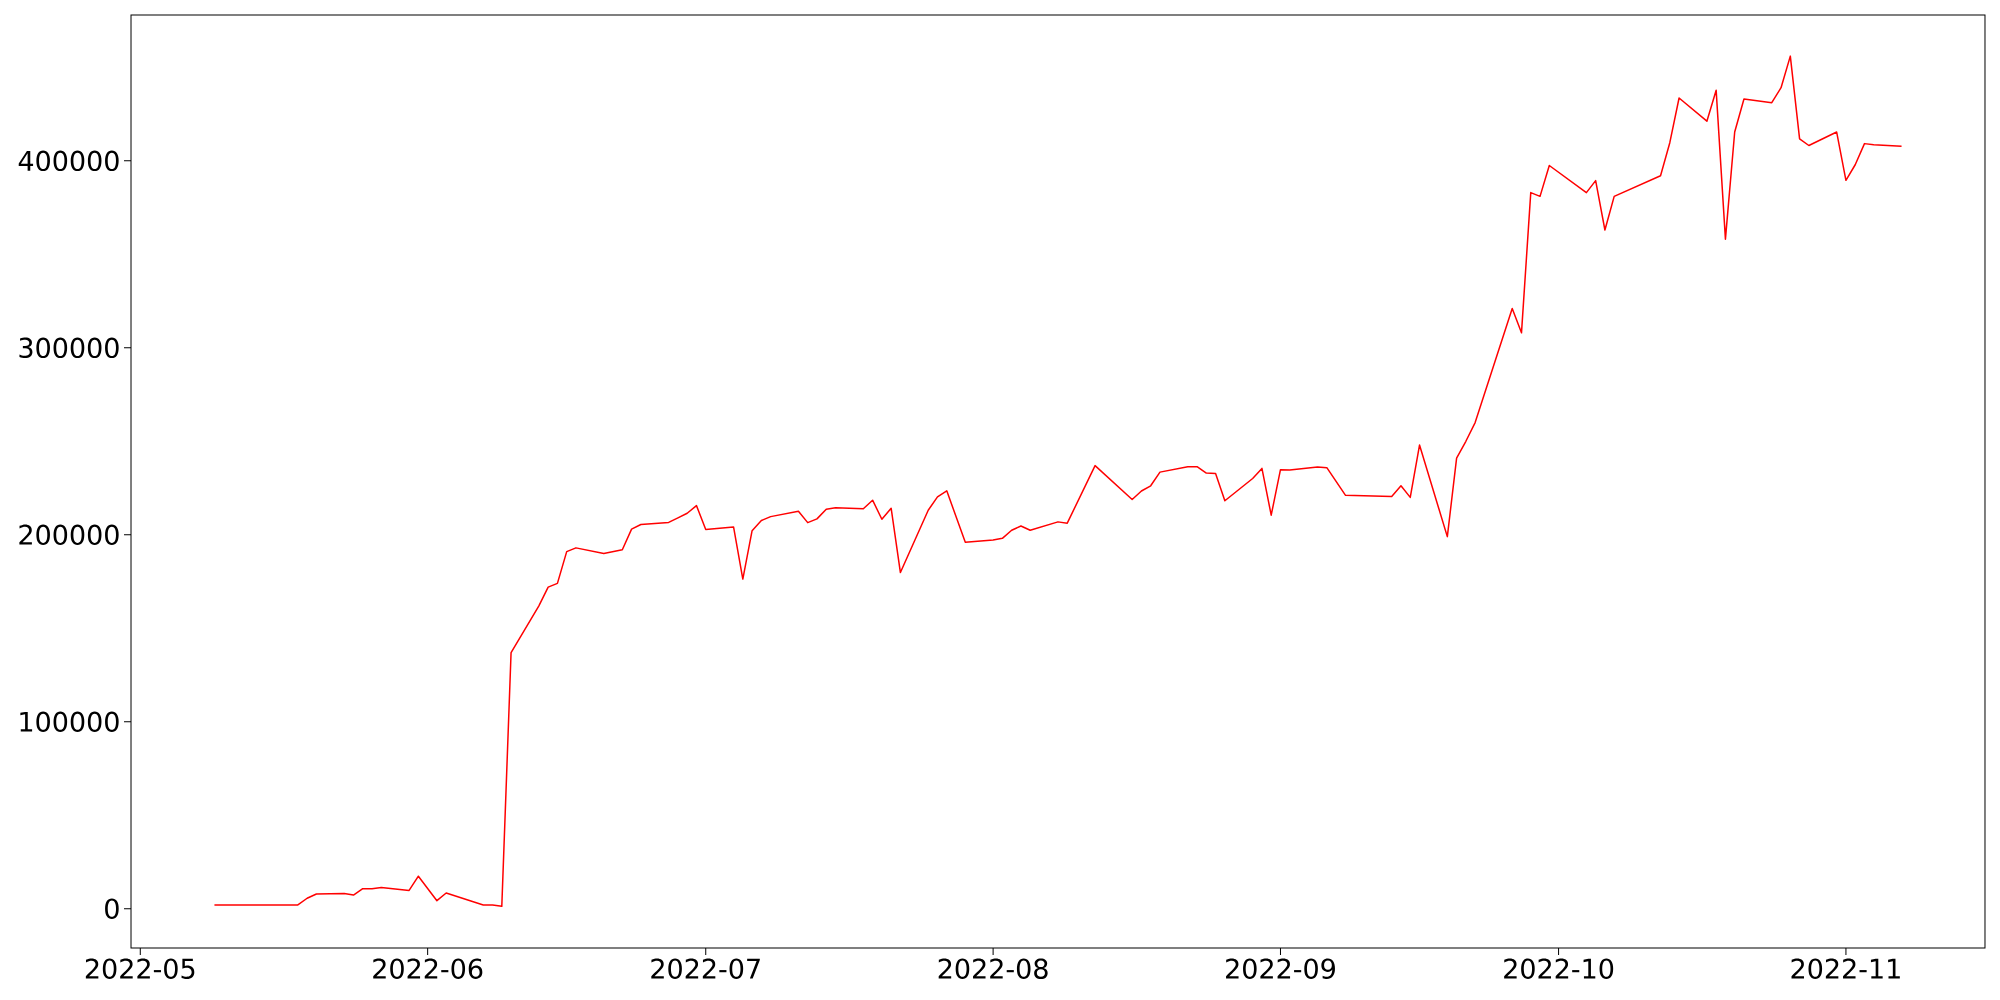 The width and height of the screenshot is (2000, 1000). Describe the element at coordinates (69, 347) in the screenshot. I see `y-tick-label: 300000` at that location.